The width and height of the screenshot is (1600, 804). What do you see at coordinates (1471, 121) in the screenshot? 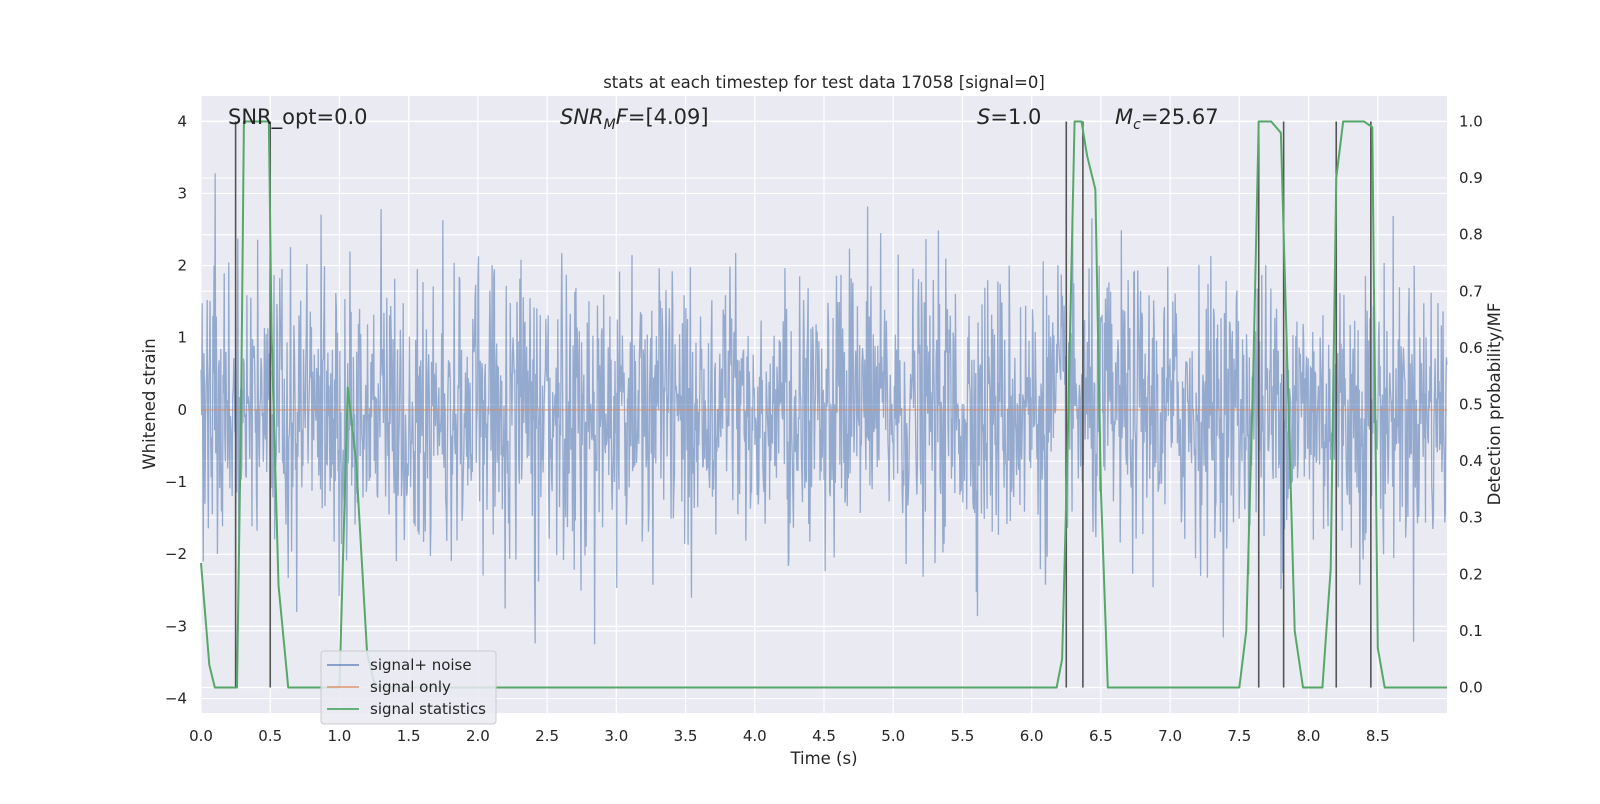
I see `y-tick-label-right: 1.0` at bounding box center [1471, 121].